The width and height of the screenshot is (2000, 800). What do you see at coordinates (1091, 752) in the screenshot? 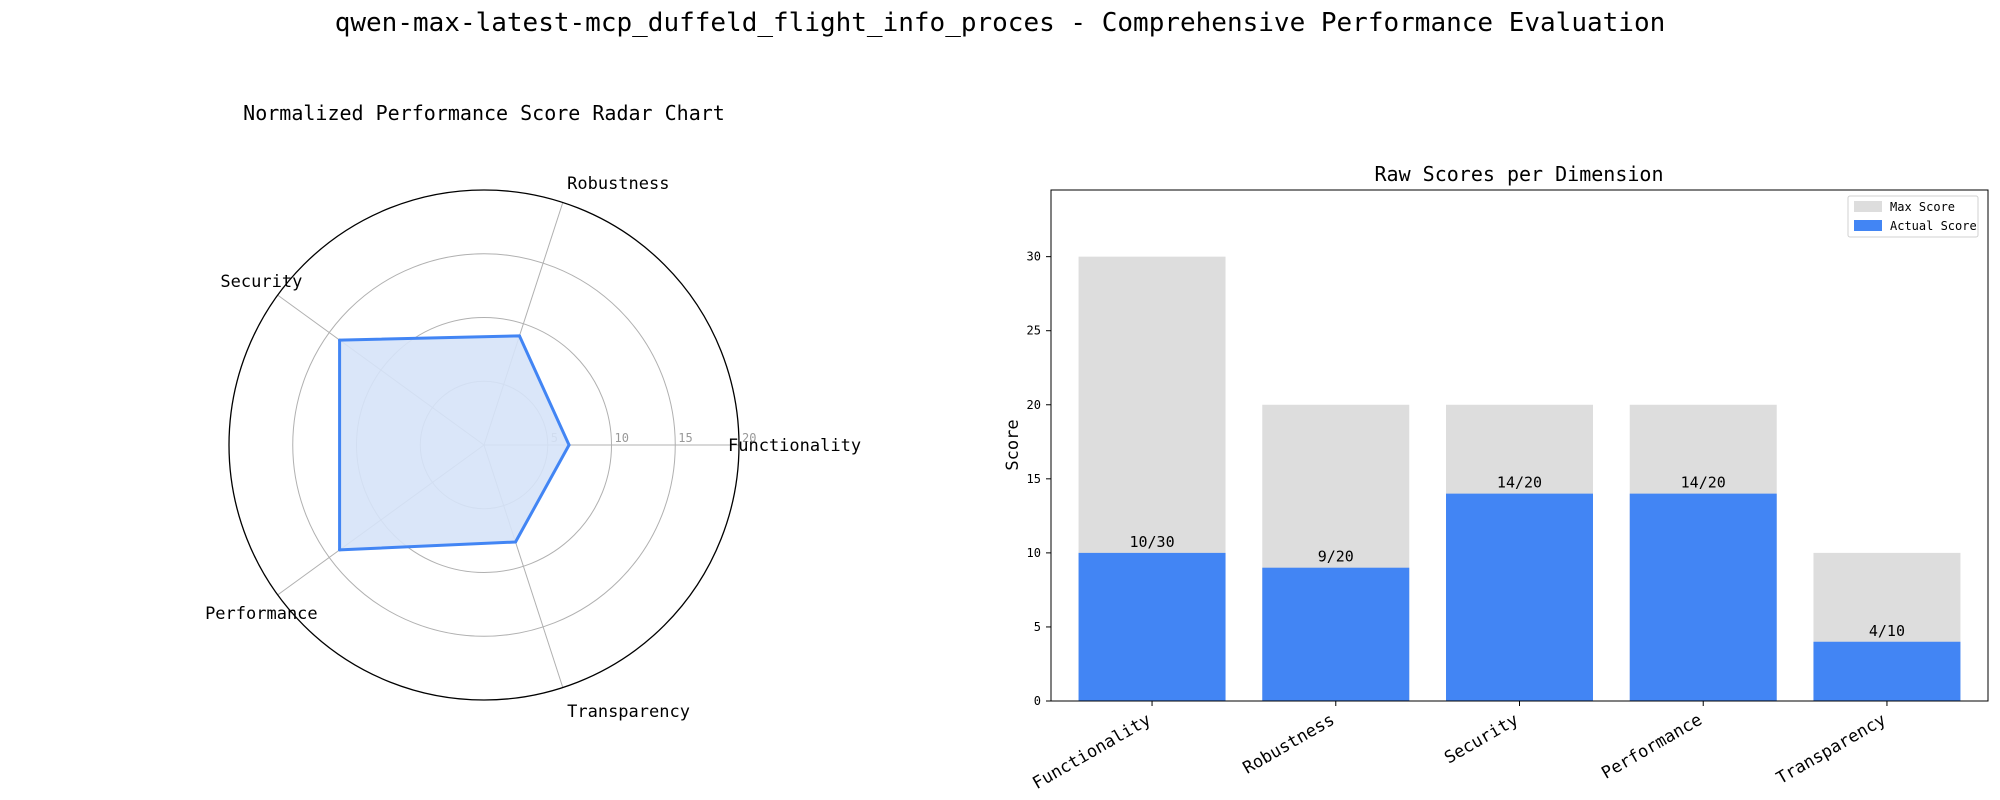
I see `x-tick-label-functionality: Functionality` at bounding box center [1091, 752].